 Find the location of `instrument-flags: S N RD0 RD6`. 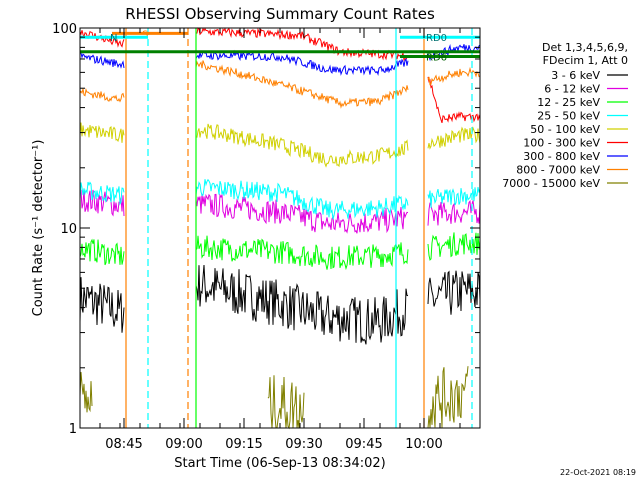

instrument-flags: S N RD0 RD6 is located at coordinates (280, 46).